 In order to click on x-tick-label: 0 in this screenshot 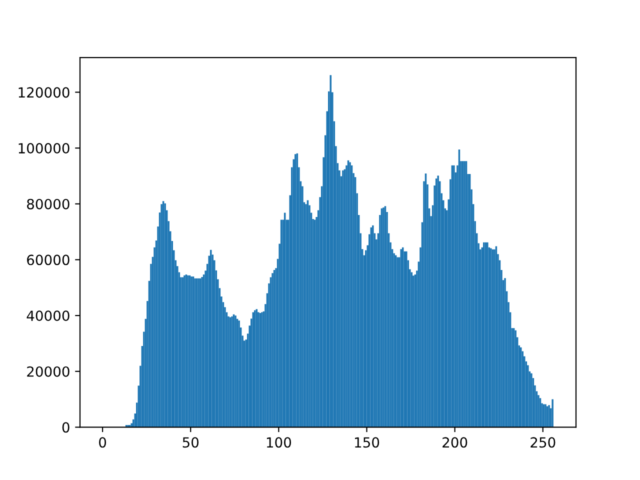, I will do `click(102, 442)`.